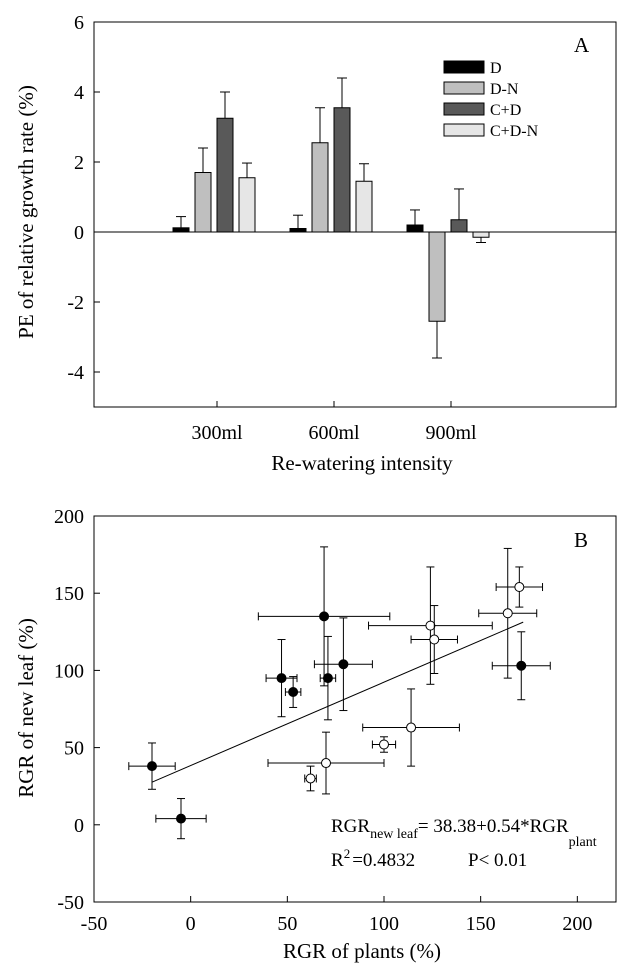  Describe the element at coordinates (491, 100) in the screenshot. I see `panel-a-legend: D D-N C+D C+D-N` at that location.